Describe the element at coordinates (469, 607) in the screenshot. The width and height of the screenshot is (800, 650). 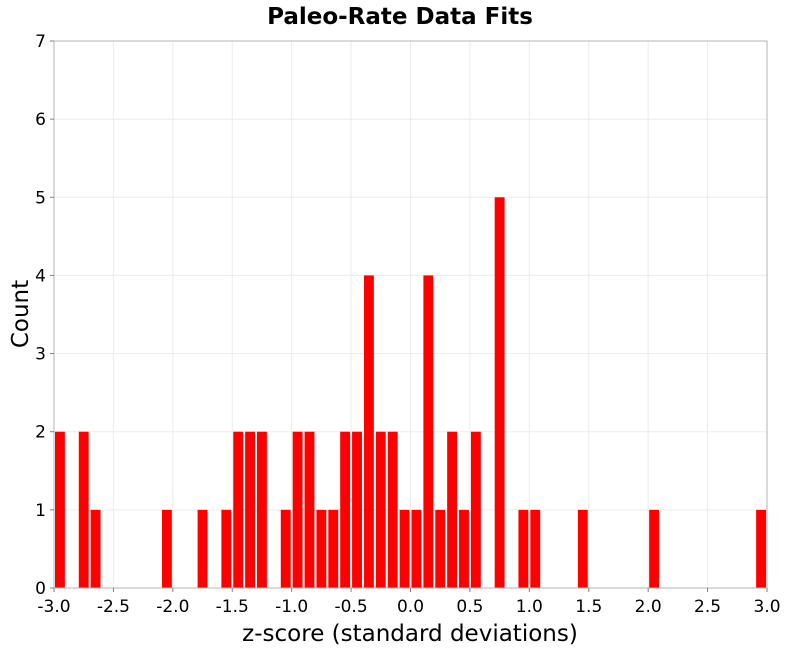
I see `x-tick-label: 0.5` at that location.